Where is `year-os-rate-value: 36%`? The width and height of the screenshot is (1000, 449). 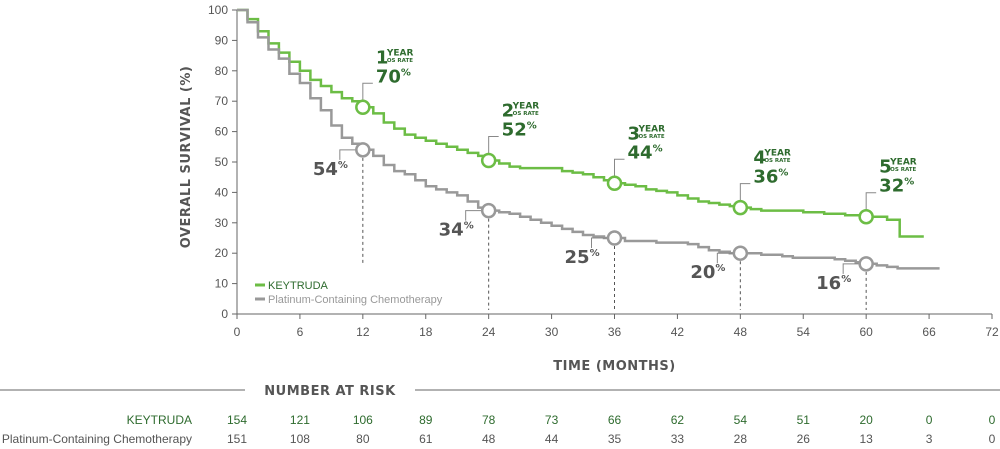 year-os-rate-value: 36% is located at coordinates (770, 177).